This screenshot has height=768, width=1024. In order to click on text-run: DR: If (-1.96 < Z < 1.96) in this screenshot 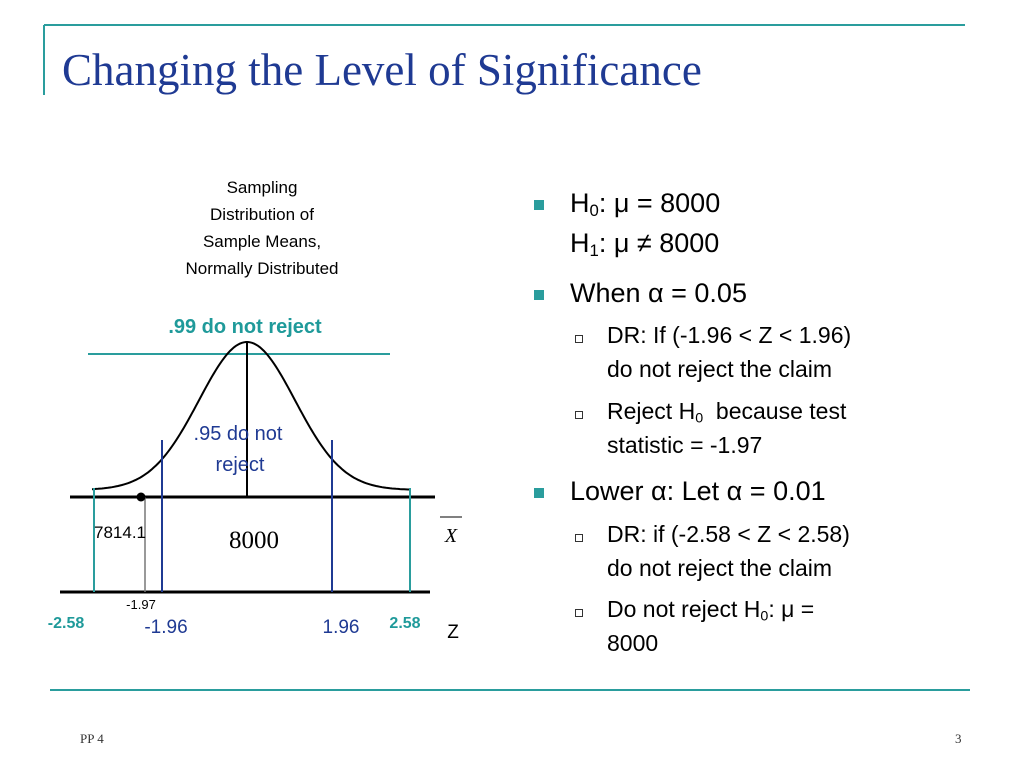, I will do `click(729, 335)`.